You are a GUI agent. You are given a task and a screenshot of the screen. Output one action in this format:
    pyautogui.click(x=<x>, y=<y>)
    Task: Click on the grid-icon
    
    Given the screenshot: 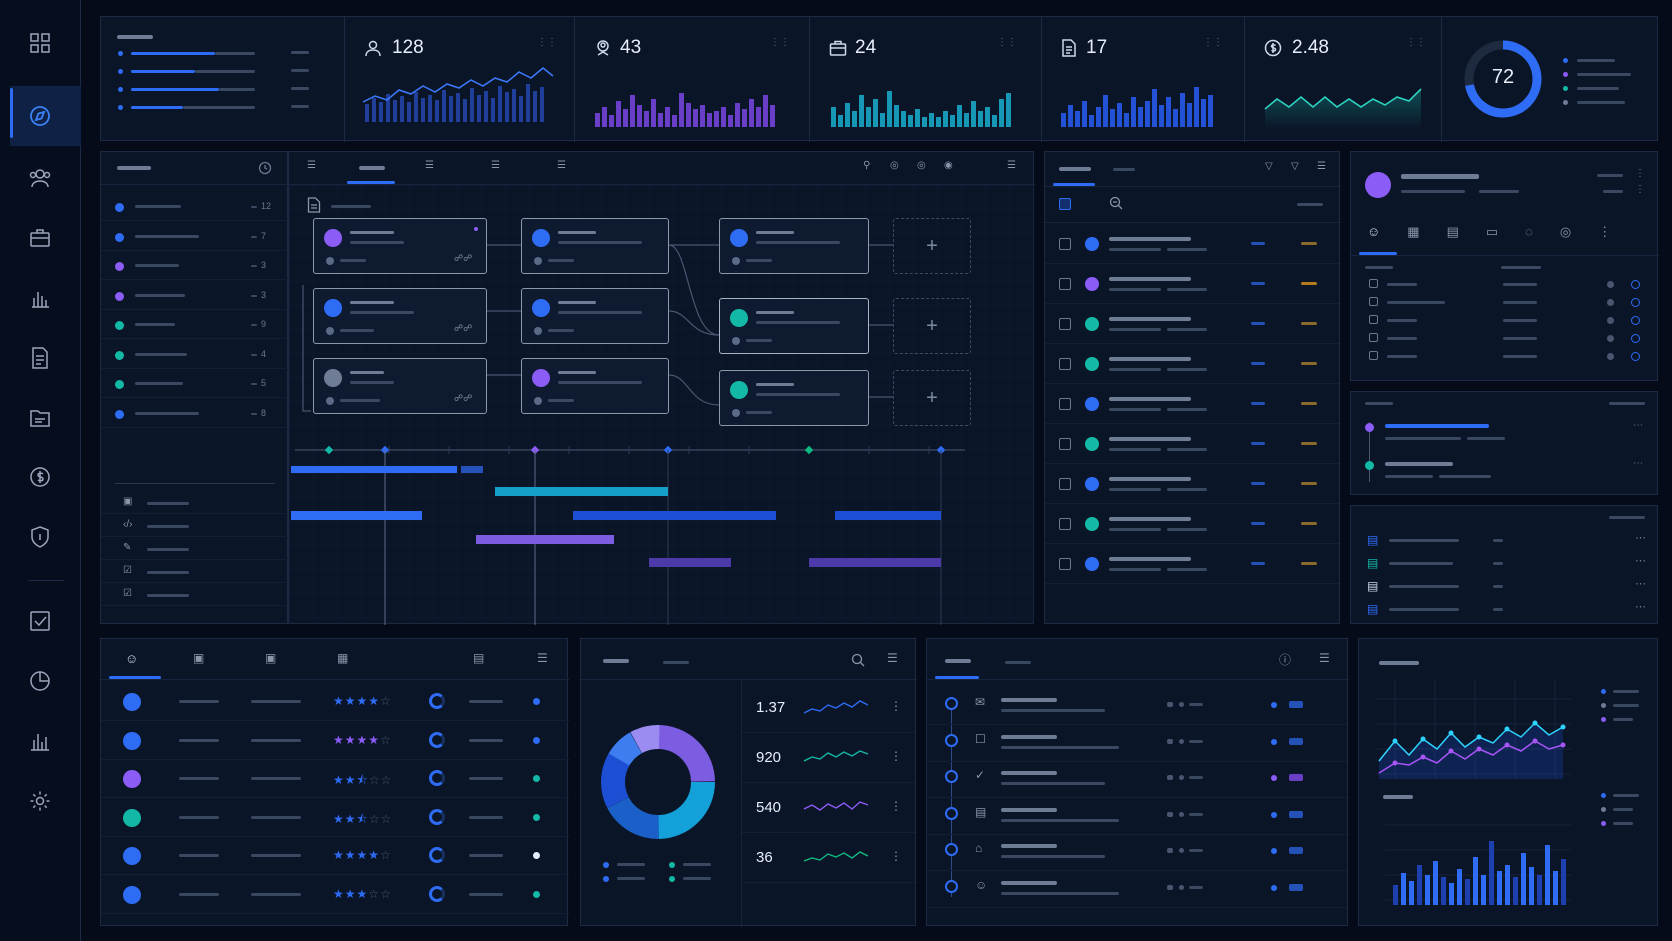 What is the action you would take?
    pyautogui.click(x=40, y=43)
    